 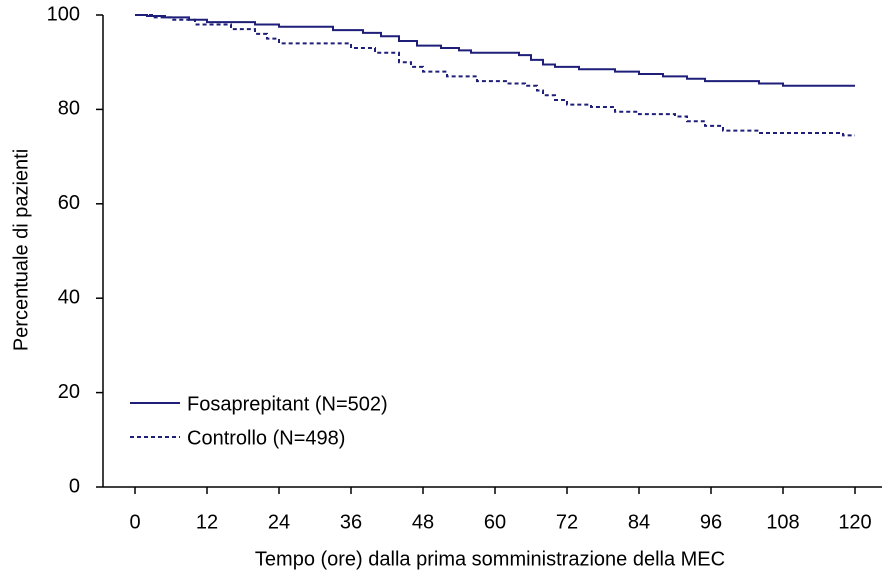 What do you see at coordinates (495, 50) in the screenshot?
I see `series-line` at bounding box center [495, 50].